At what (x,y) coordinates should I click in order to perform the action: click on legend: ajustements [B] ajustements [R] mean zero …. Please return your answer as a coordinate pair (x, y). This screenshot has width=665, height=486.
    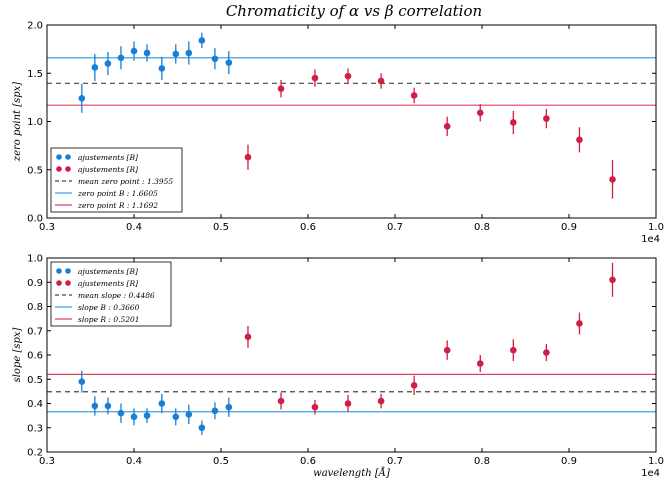
    Looking at the image, I should click on (116, 180).